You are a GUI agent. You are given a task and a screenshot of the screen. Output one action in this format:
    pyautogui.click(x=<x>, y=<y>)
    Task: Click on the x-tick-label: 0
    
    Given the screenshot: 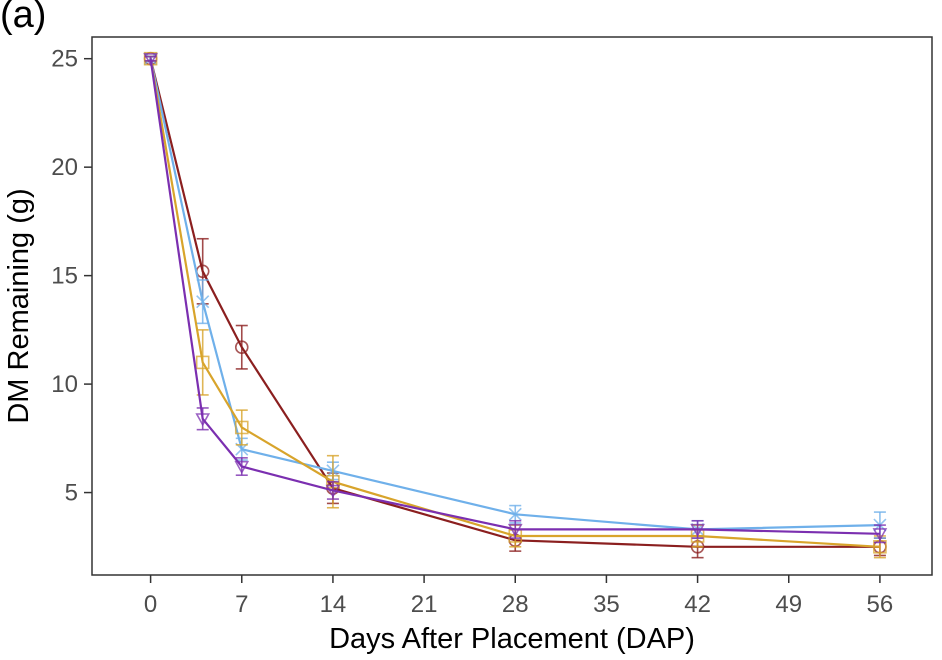 What is the action you would take?
    pyautogui.click(x=150, y=604)
    